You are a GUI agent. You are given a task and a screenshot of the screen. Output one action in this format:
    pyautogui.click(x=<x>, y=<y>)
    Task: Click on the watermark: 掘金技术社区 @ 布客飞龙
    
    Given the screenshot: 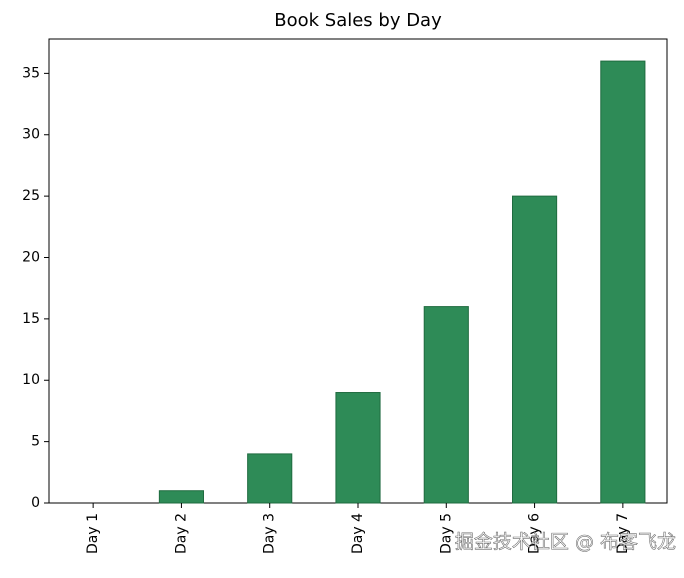 What is the action you would take?
    pyautogui.click(x=565, y=542)
    